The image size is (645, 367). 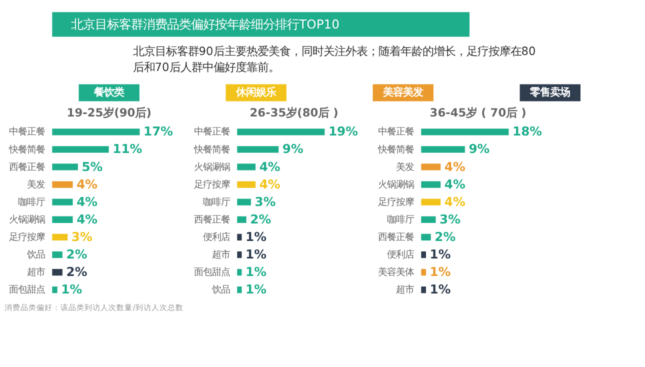 What do you see at coordinates (109, 112) in the screenshot?
I see `chart-title: 19-25岁(90后)` at bounding box center [109, 112].